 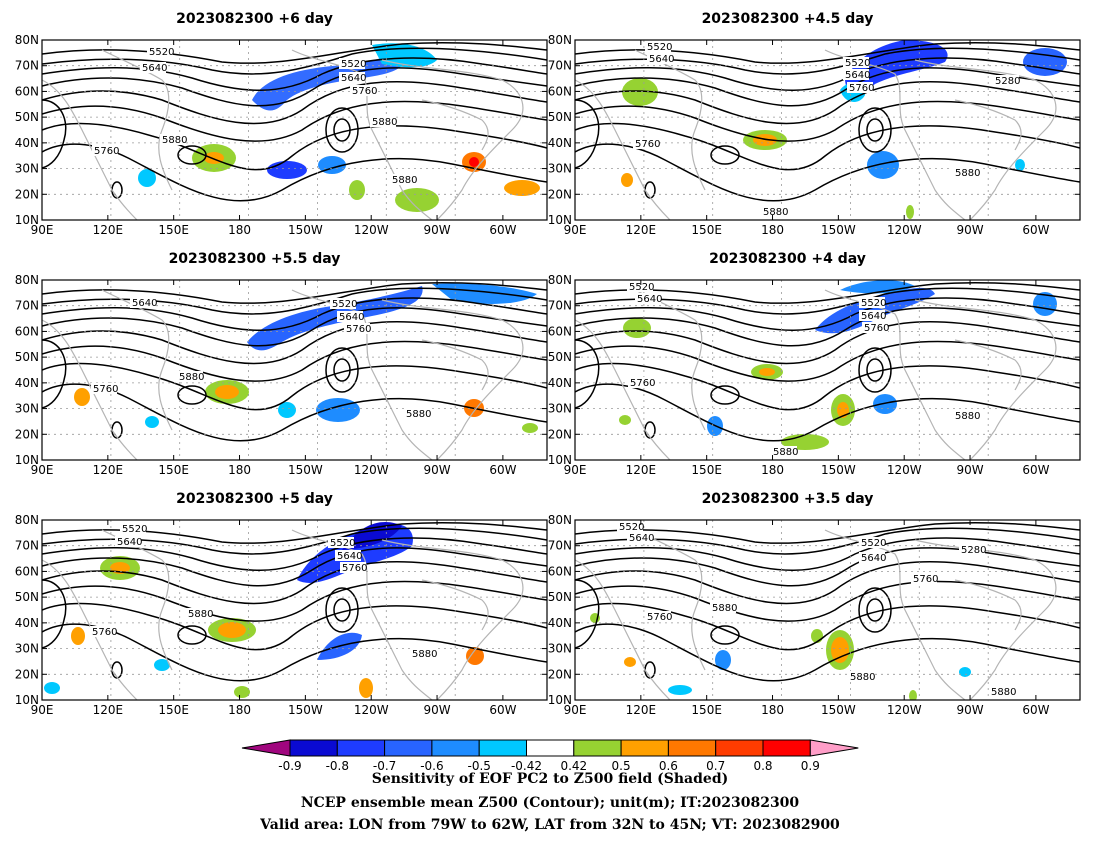 I want to click on contour-labels-5: 5520 5640 5520 5640 5760 5760 5880 5880, so click(x=263, y=591).